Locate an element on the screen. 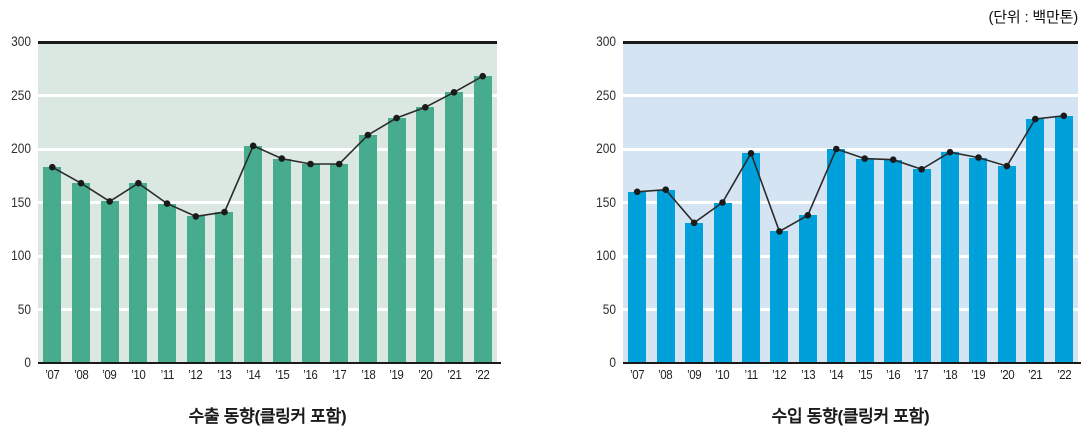  import-top-border is located at coordinates (850, 42).